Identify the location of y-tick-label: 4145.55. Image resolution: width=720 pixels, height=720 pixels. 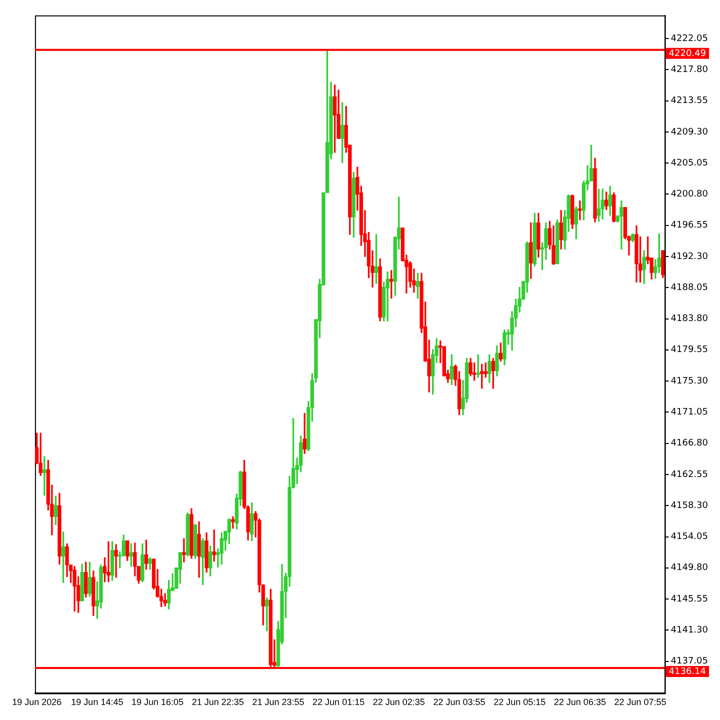
(689, 599).